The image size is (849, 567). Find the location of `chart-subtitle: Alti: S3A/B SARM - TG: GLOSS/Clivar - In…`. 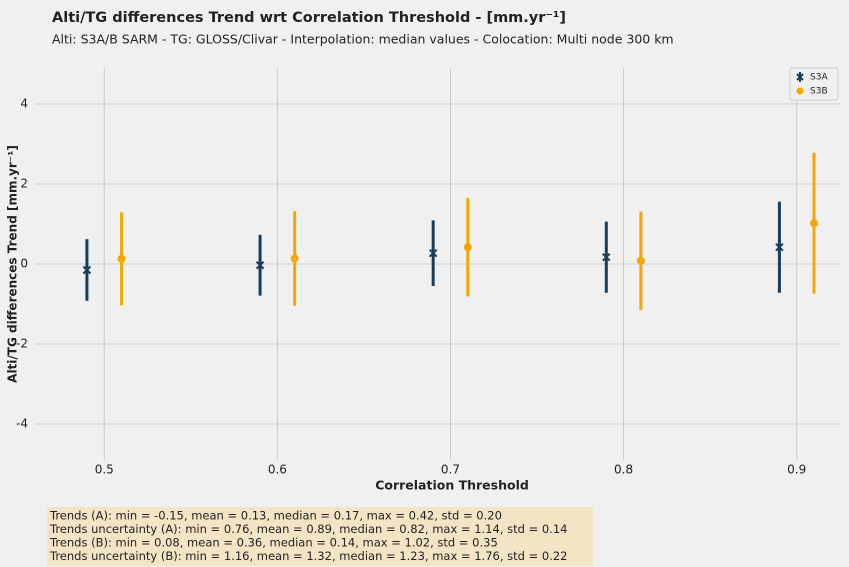

chart-subtitle: Alti: S3A/B SARM - TG: GLOSS/Clivar - In… is located at coordinates (363, 39).